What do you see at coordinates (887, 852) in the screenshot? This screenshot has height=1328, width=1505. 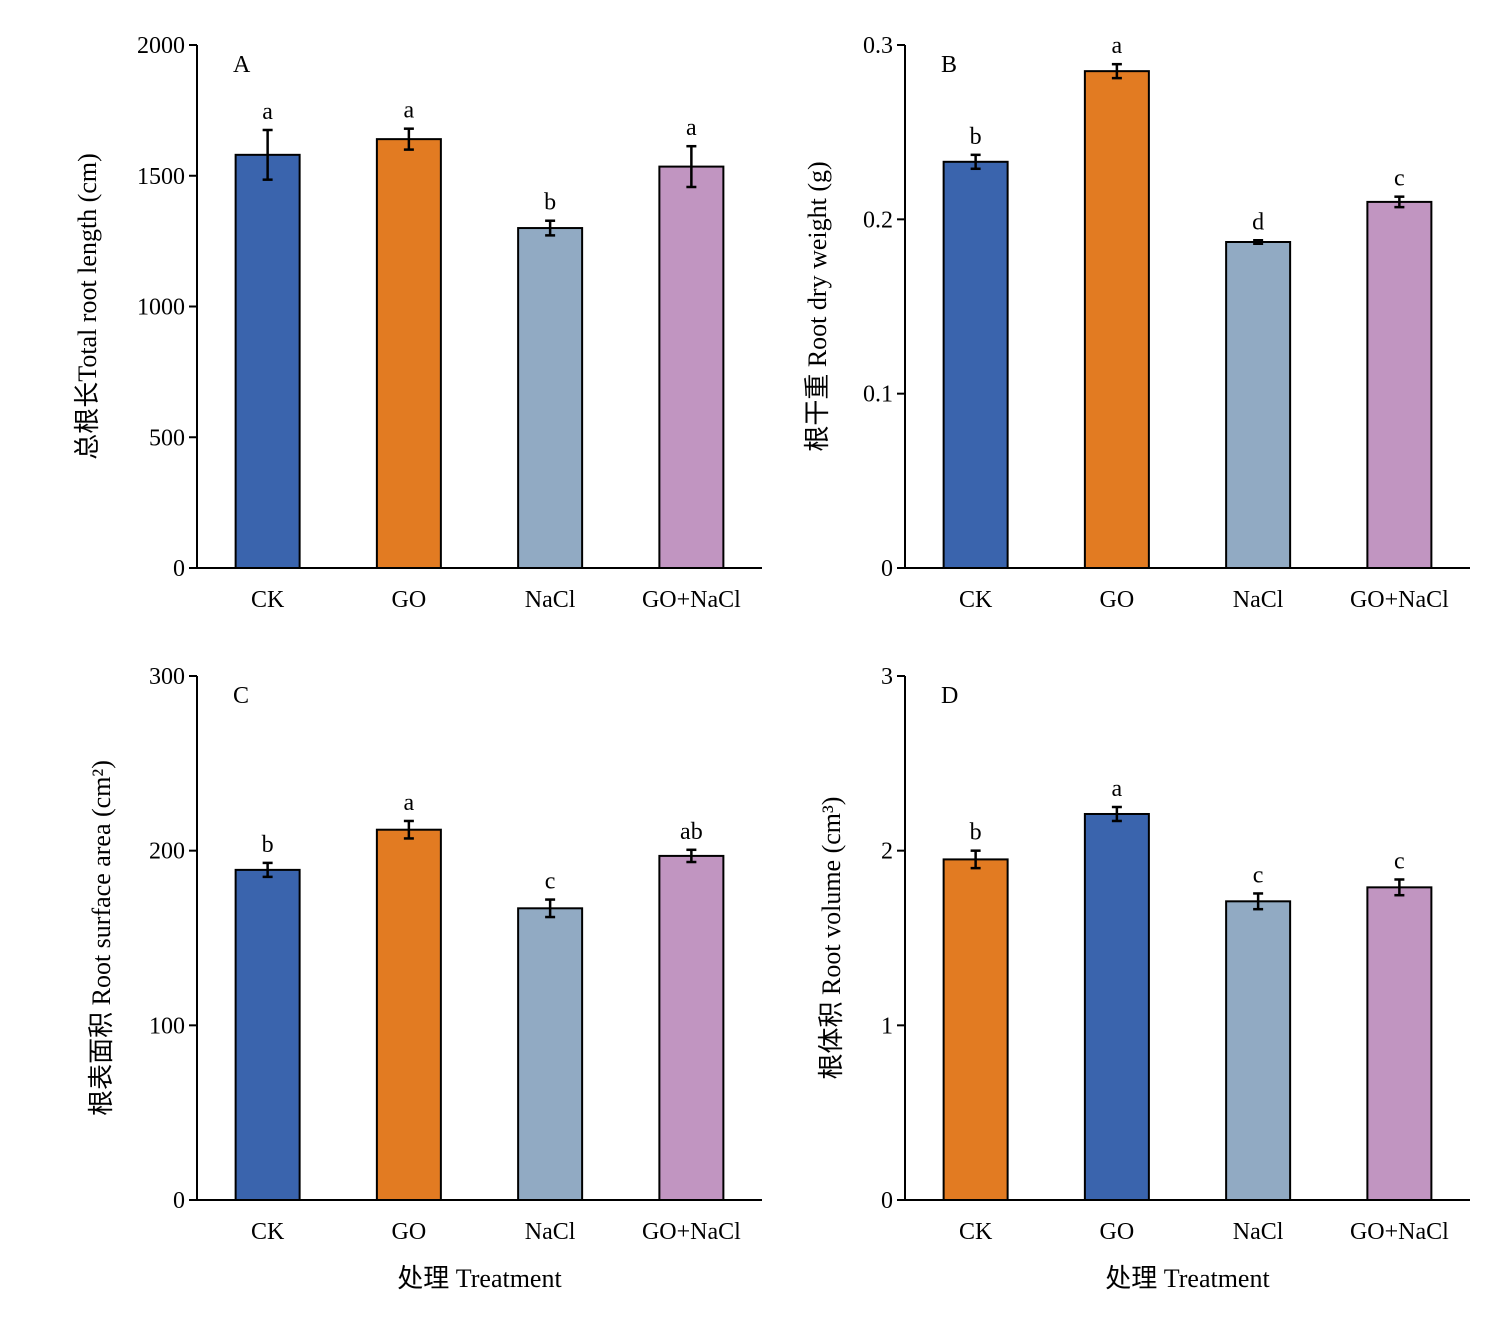 I see `y-tick-label: 2` at bounding box center [887, 852].